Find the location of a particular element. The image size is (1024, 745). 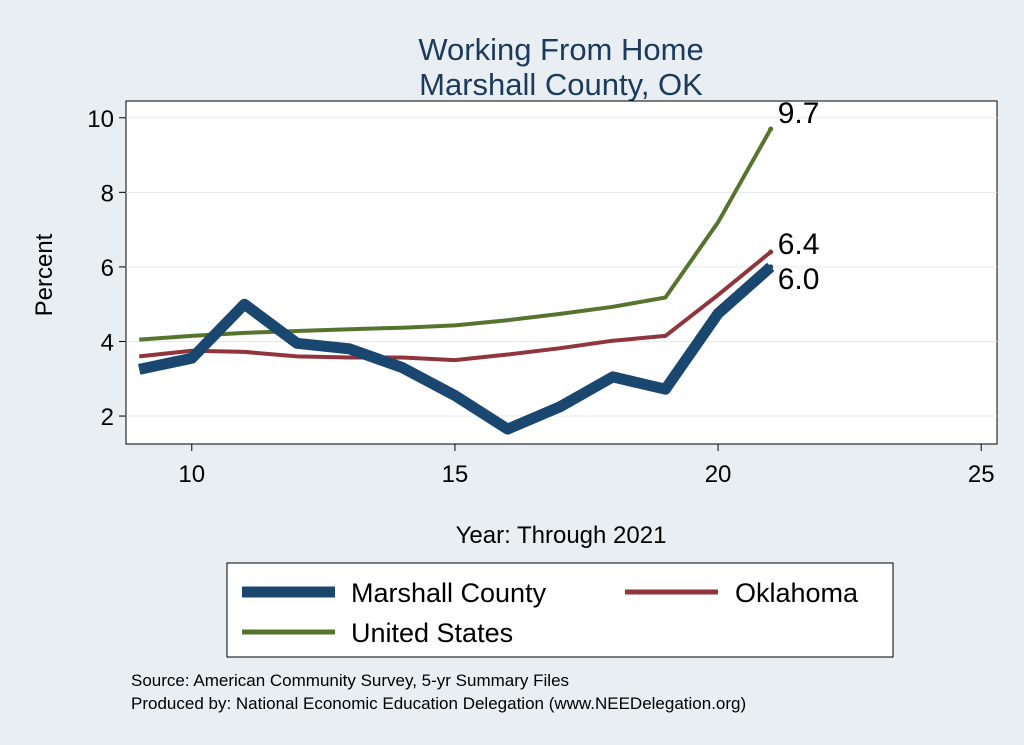

end-label-oklahoma: 6.4 is located at coordinates (799, 244).